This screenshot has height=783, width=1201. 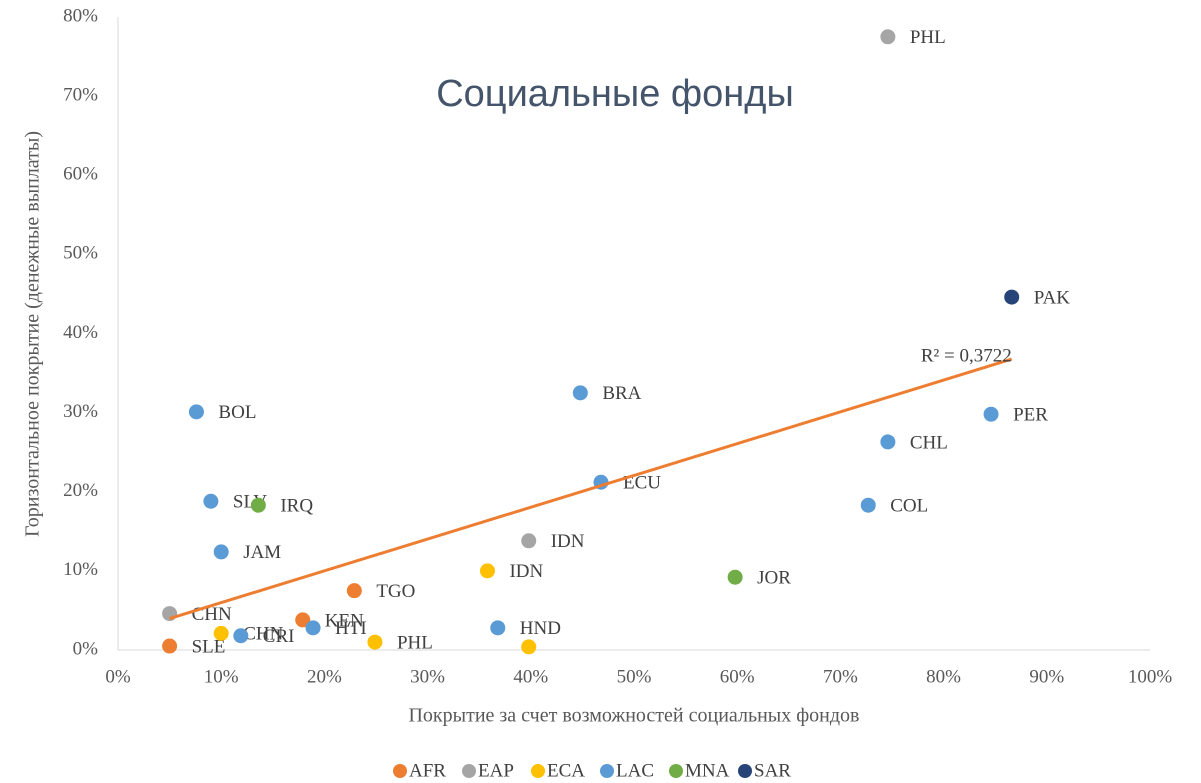 I want to click on point-label: BOL, so click(x=237, y=412).